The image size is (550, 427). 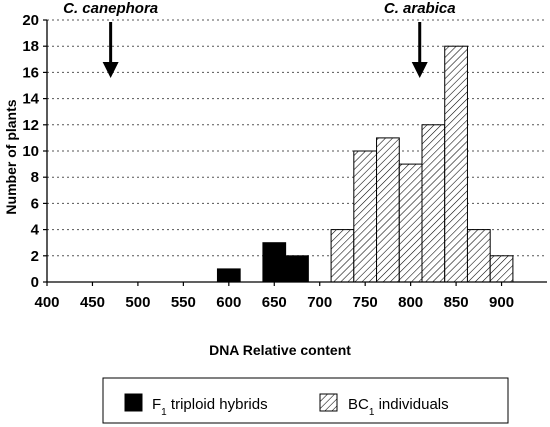 What do you see at coordinates (137, 302) in the screenshot?
I see `x-tick-label-500: 500` at bounding box center [137, 302].